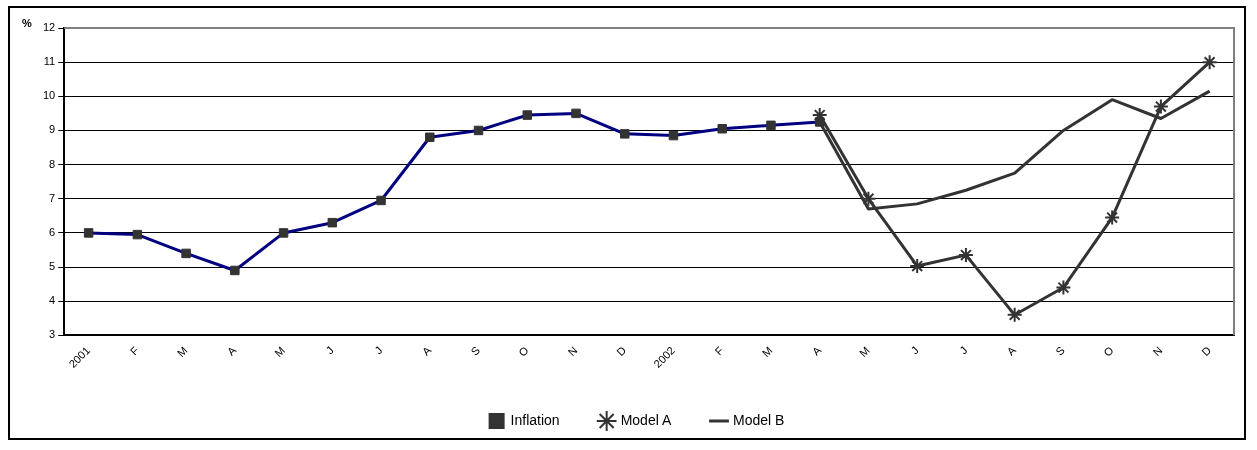 This screenshot has width=1257, height=450. I want to click on y-tick-label: 10, so click(49, 95).